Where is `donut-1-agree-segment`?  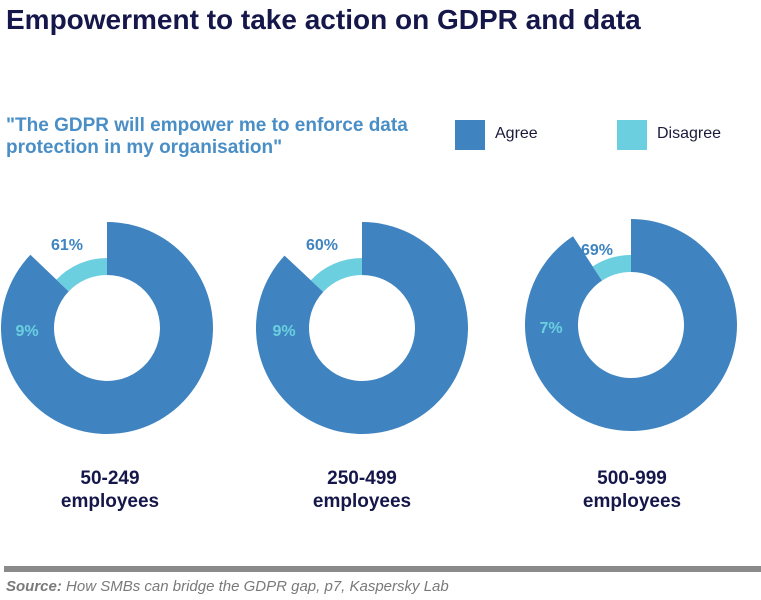 donut-1-agree-segment is located at coordinates (106, 328).